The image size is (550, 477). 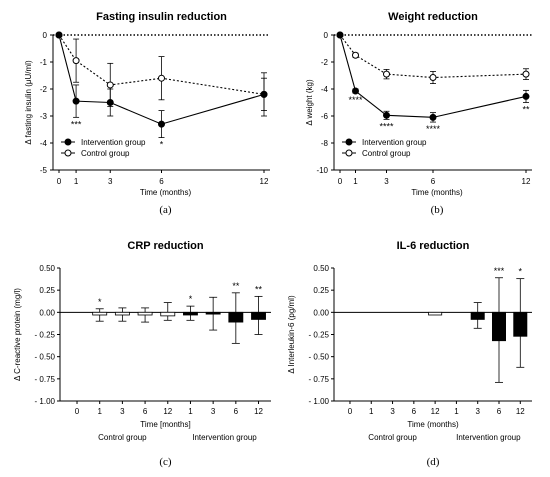 I want to click on y-tick-label: -10, so click(x=322, y=170).